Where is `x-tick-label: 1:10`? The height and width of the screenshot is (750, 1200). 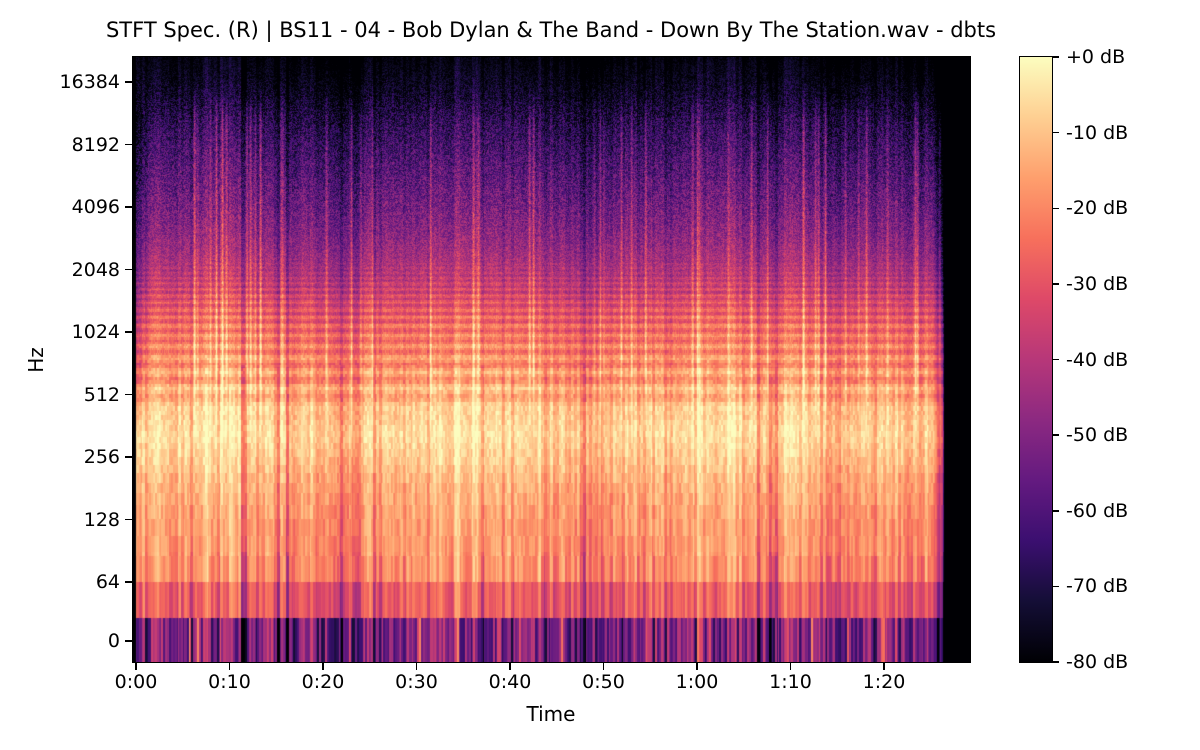 x-tick-label: 1:10 is located at coordinates (790, 682).